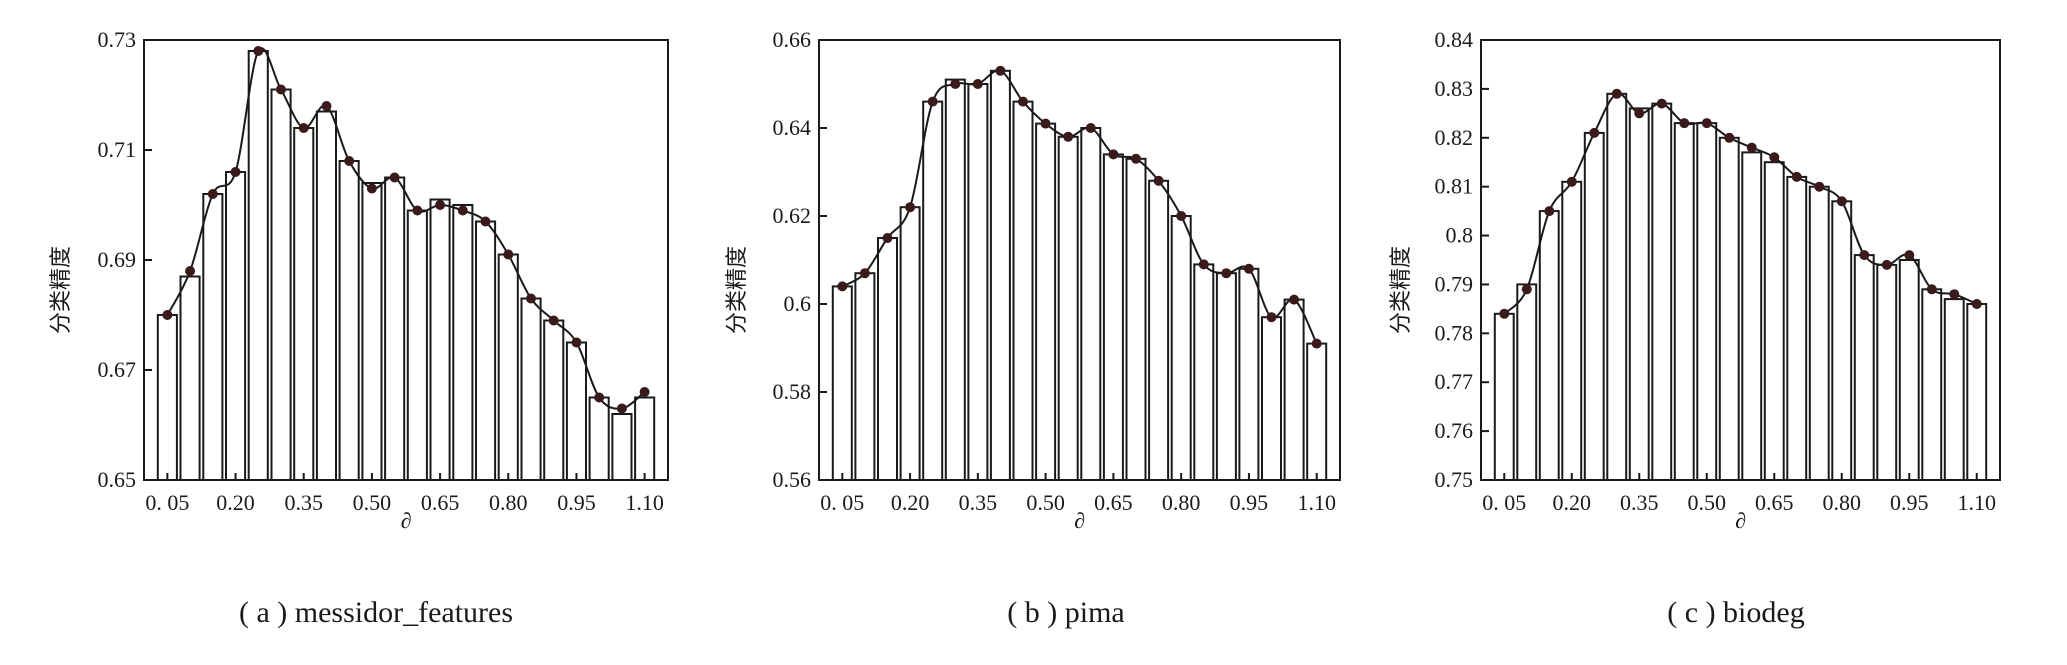 This screenshot has height=665, width=2067. I want to click on y-axis-label: 分类精度, so click(737, 290).